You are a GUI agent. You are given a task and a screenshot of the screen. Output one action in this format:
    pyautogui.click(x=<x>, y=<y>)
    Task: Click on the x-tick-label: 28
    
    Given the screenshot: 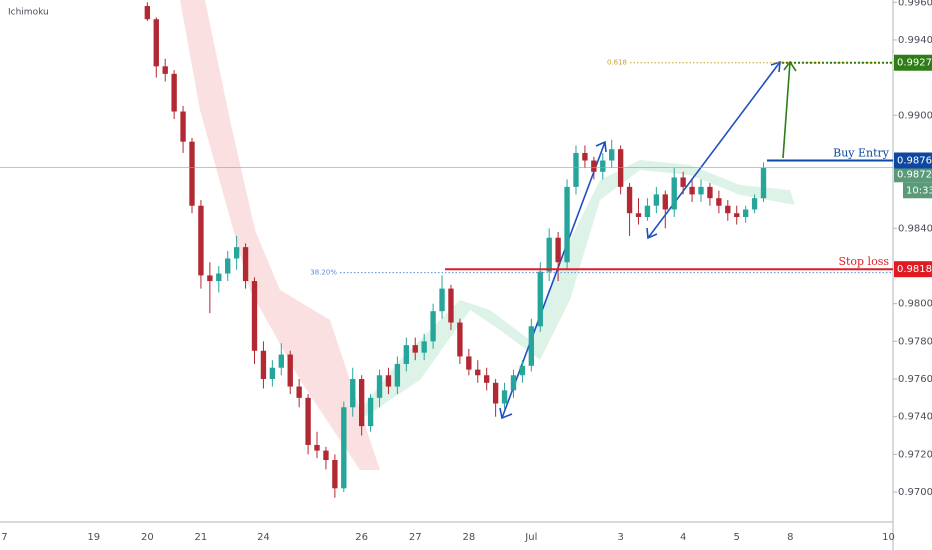 What is the action you would take?
    pyautogui.click(x=468, y=537)
    